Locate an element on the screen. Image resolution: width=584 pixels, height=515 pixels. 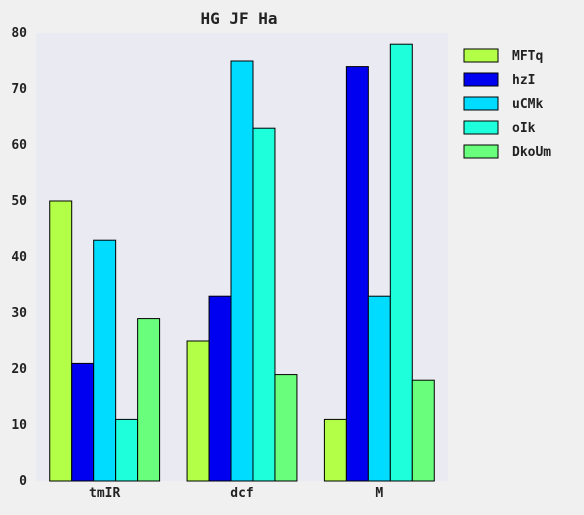
x-tick-label: M is located at coordinates (379, 493).